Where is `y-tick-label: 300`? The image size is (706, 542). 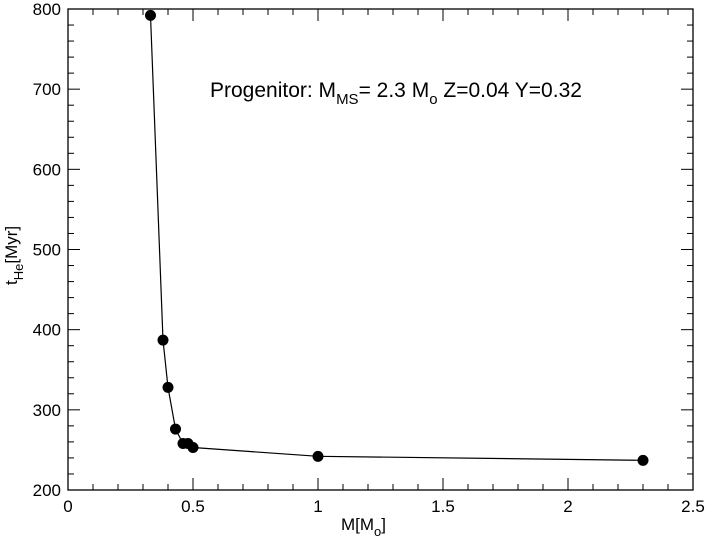 y-tick-label: 300 is located at coordinates (47, 410).